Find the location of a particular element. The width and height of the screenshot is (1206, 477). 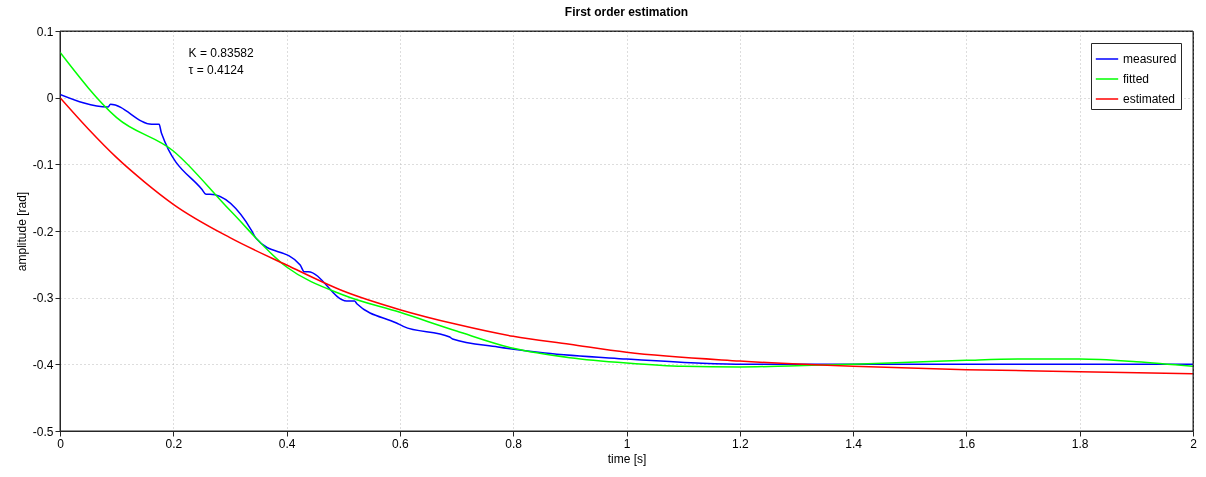

y-axis-title: amplitude [rad] is located at coordinates (21, 231).